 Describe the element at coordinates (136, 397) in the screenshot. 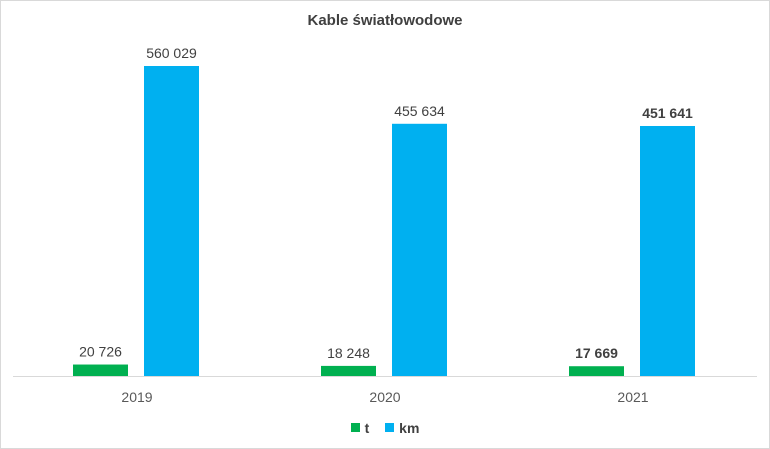

I see `x-tick-label-2019: 2019` at that location.